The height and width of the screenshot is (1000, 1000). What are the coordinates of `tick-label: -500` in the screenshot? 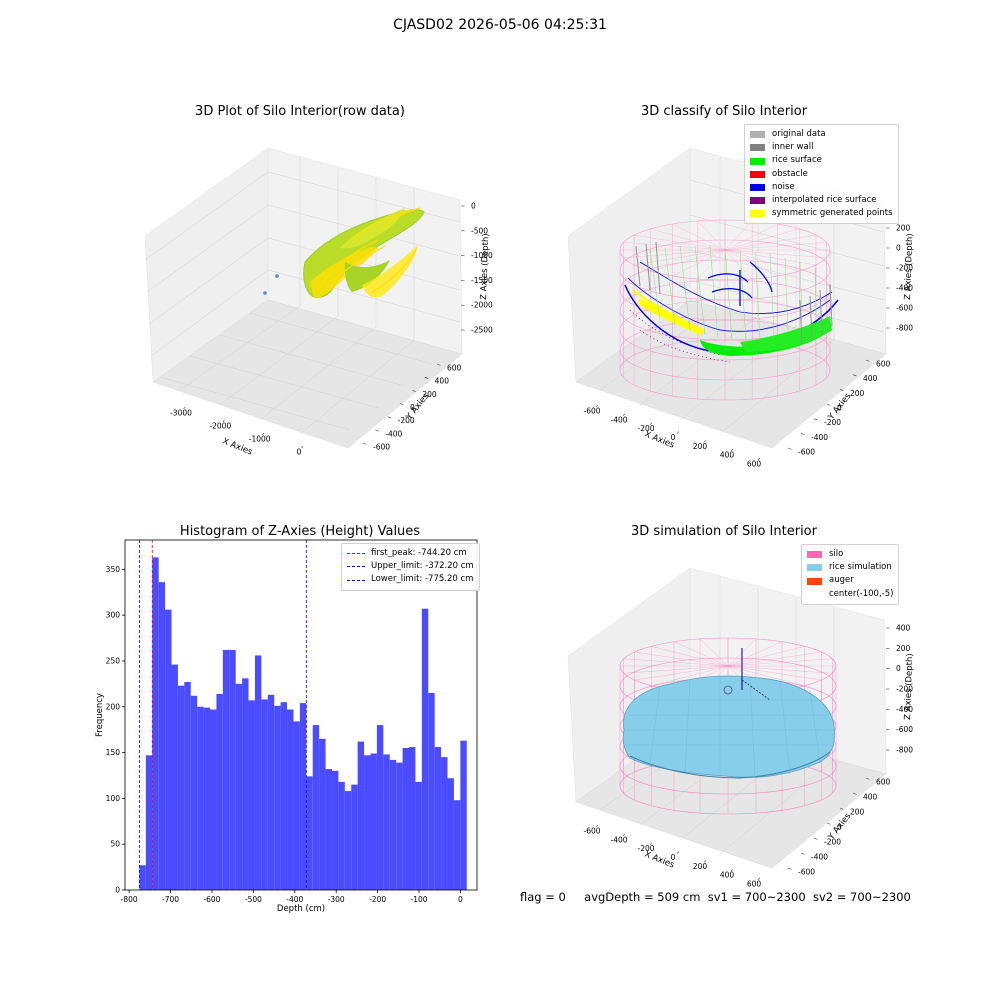 It's located at (479, 230).